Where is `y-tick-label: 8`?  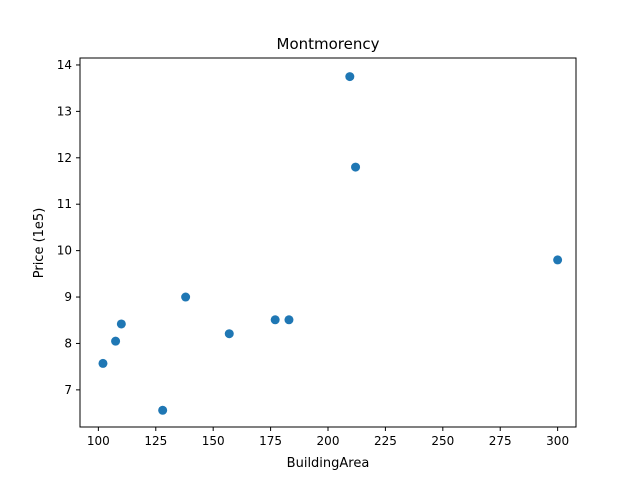 y-tick-label: 8 is located at coordinates (68, 343).